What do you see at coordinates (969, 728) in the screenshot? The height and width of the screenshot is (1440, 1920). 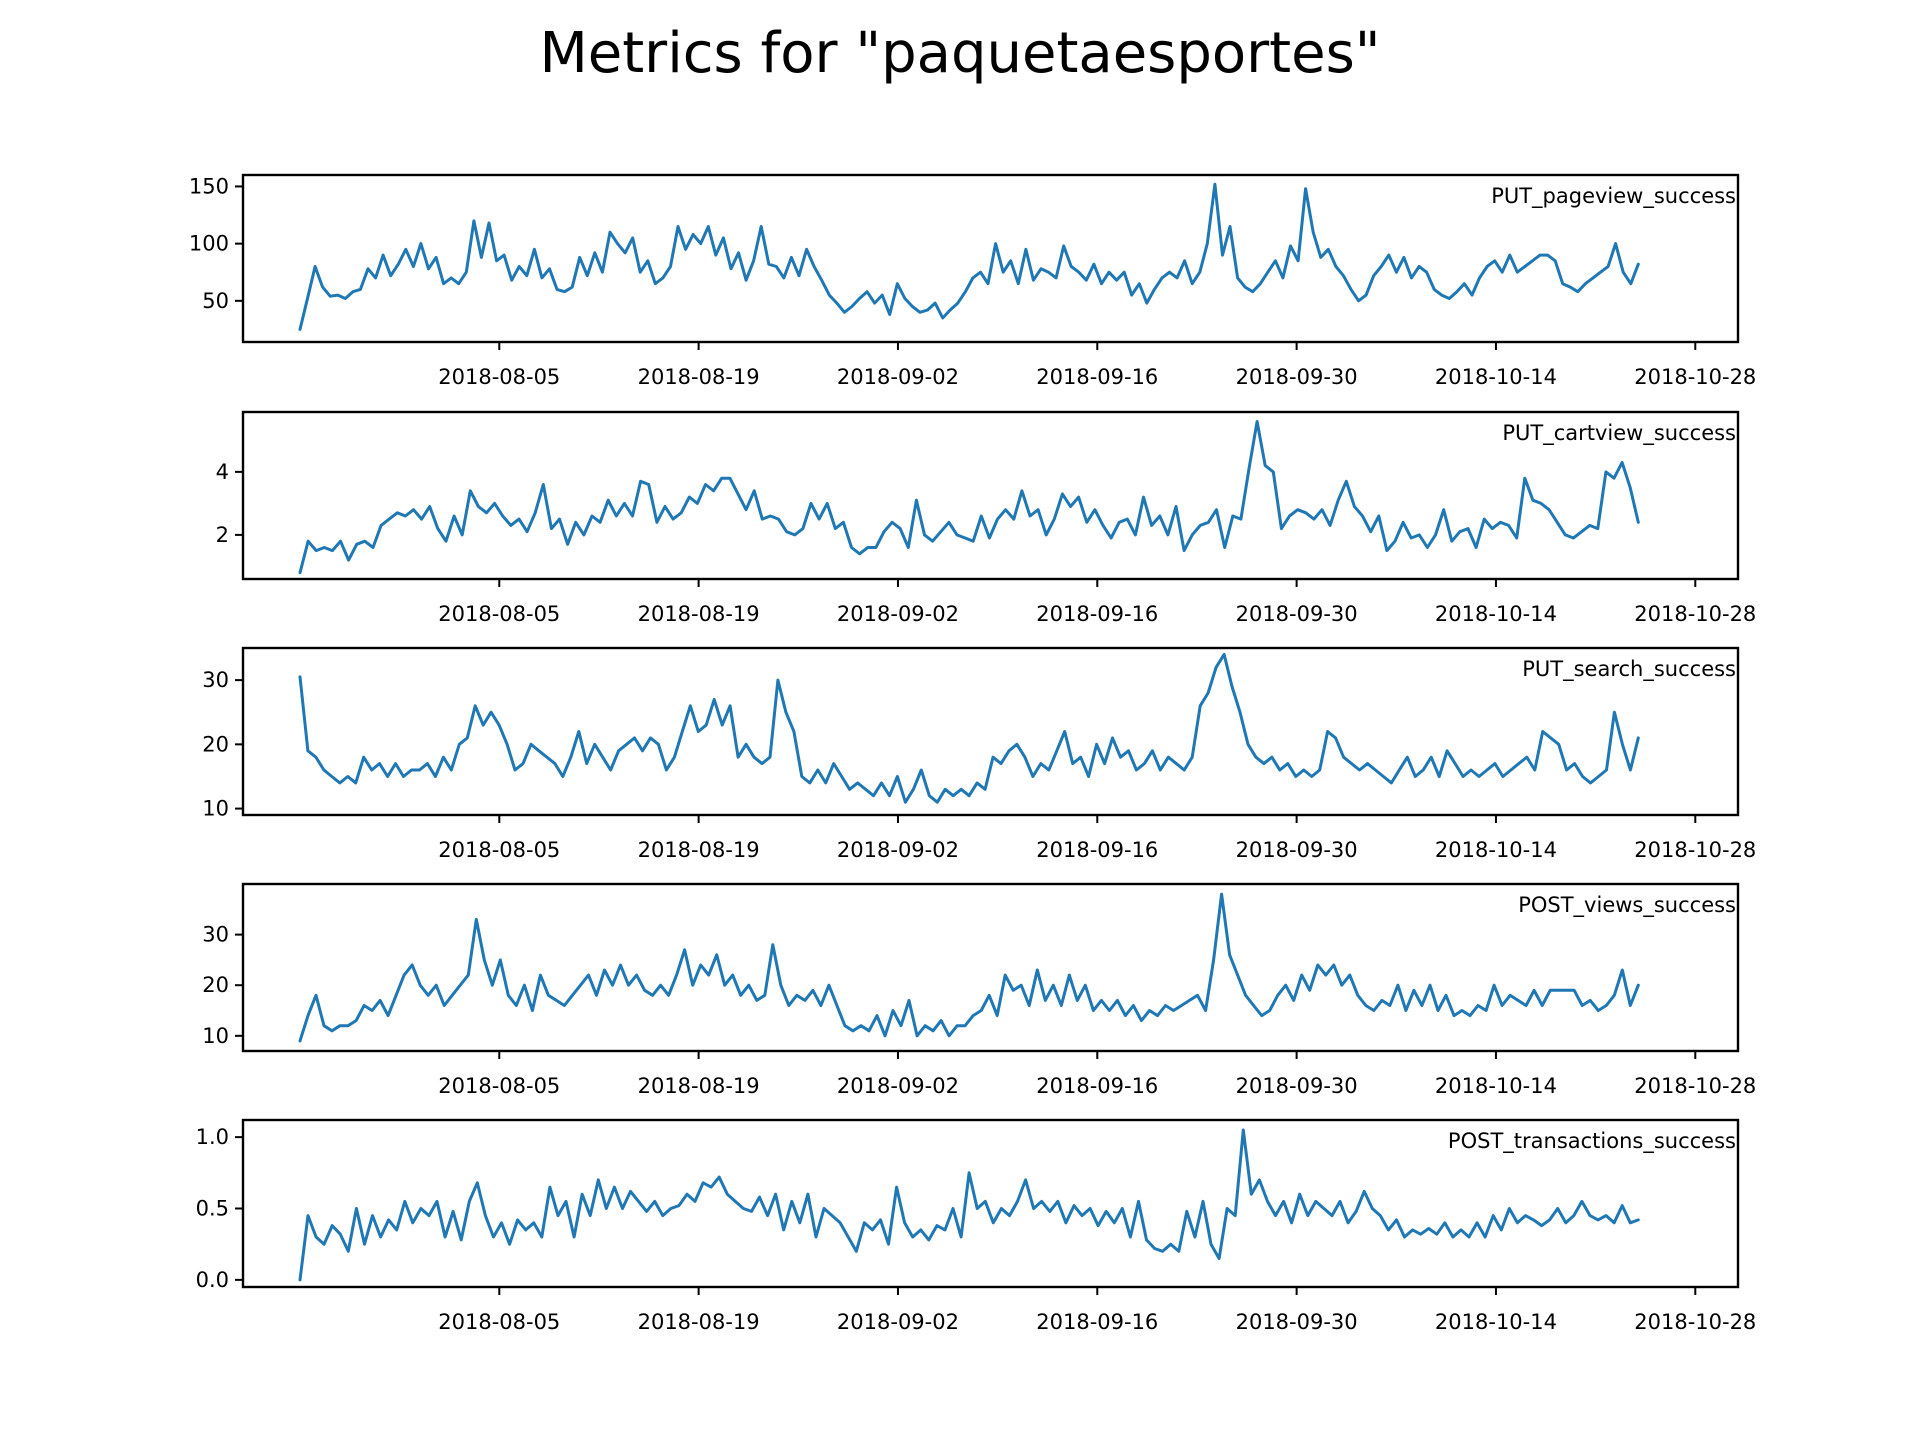 I see `series-line-put-search-success` at bounding box center [969, 728].